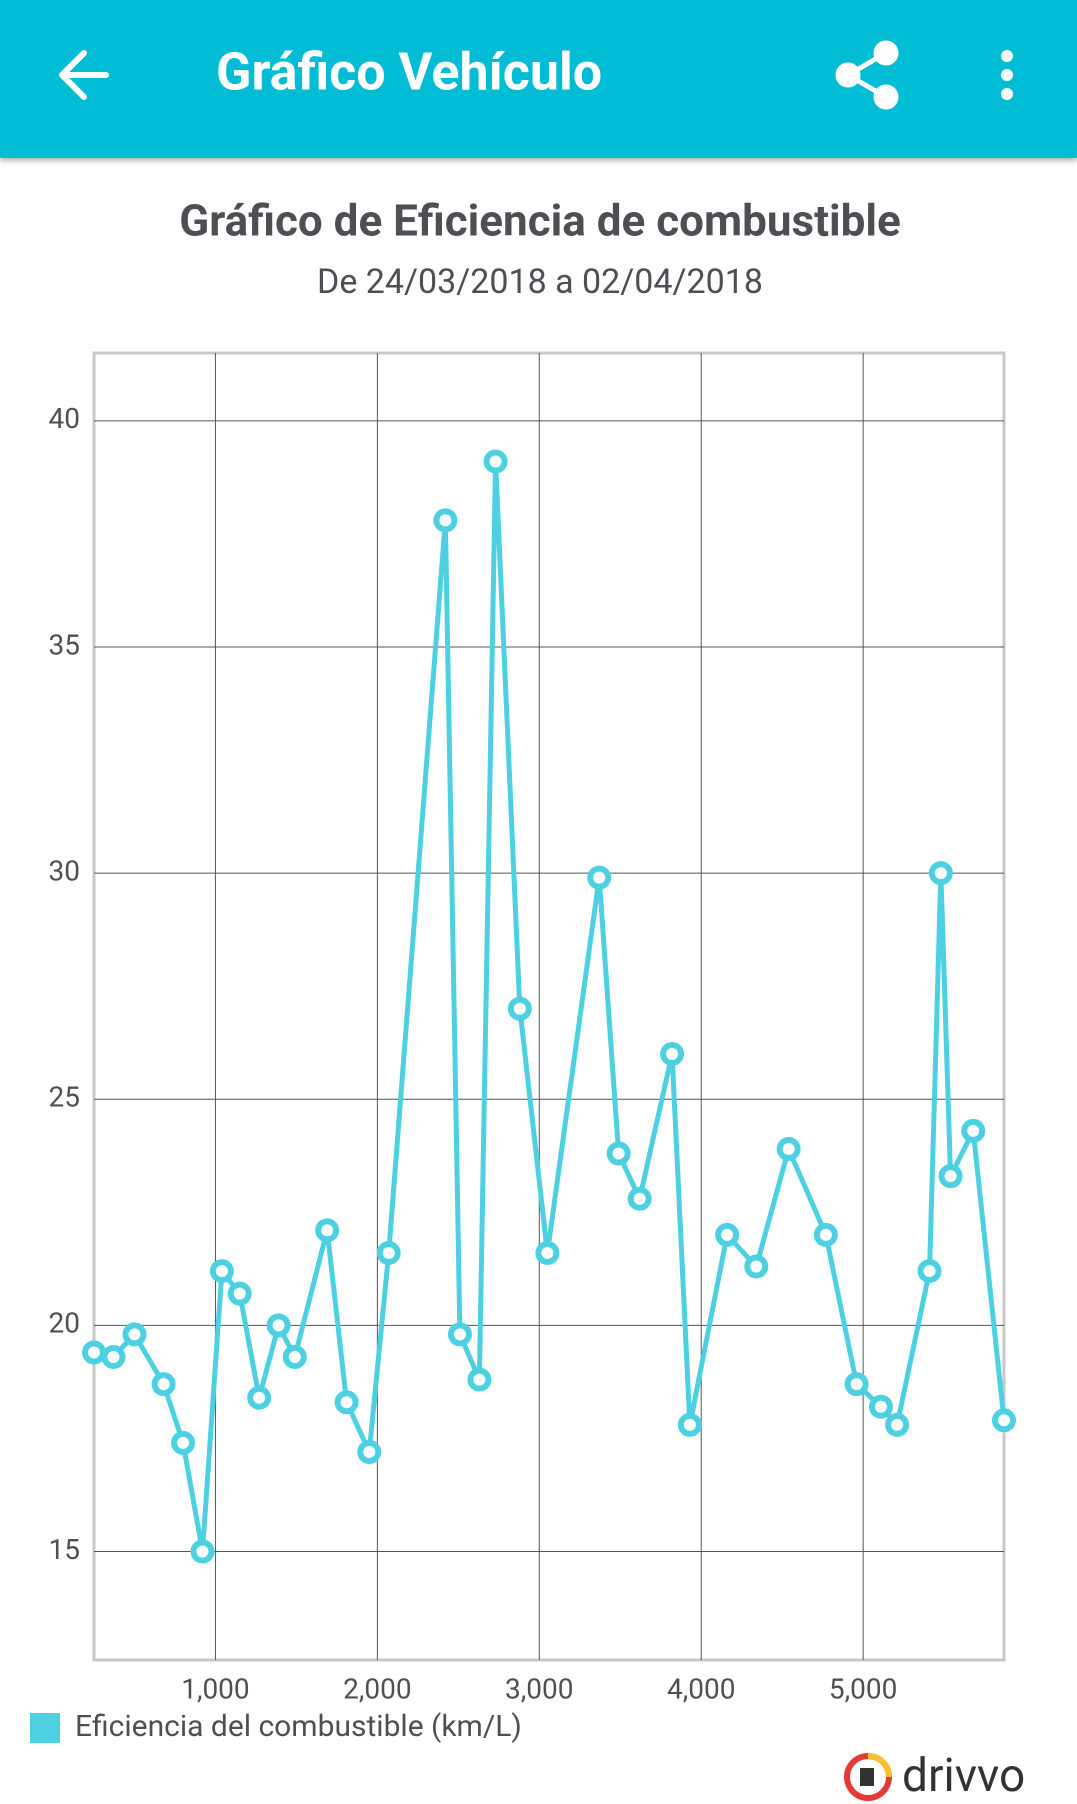 This screenshot has height=1804, width=1077. I want to click on y-tick-label: 30, so click(64, 870).